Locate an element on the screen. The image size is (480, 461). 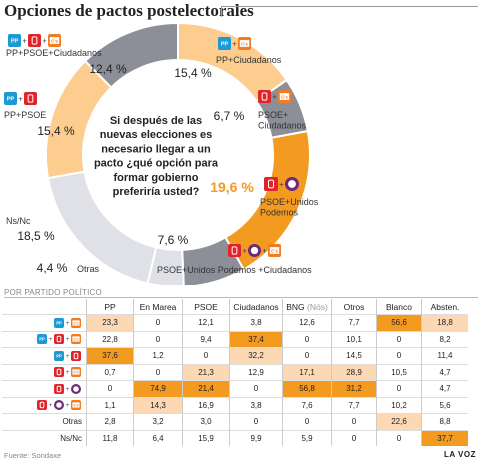
center-question-line: formar gobierno is located at coordinates (156, 178).